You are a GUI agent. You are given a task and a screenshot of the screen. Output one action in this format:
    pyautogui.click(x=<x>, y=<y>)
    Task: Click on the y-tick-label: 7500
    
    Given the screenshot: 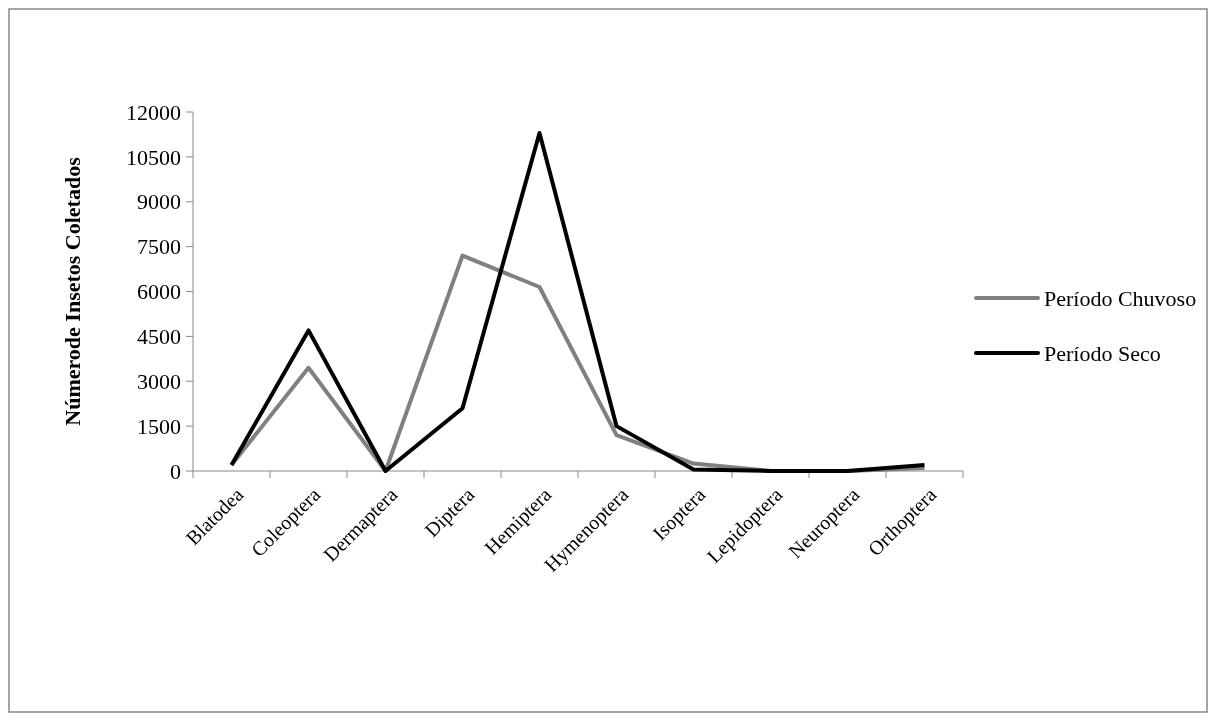 What is the action you would take?
    pyautogui.click(x=159, y=247)
    